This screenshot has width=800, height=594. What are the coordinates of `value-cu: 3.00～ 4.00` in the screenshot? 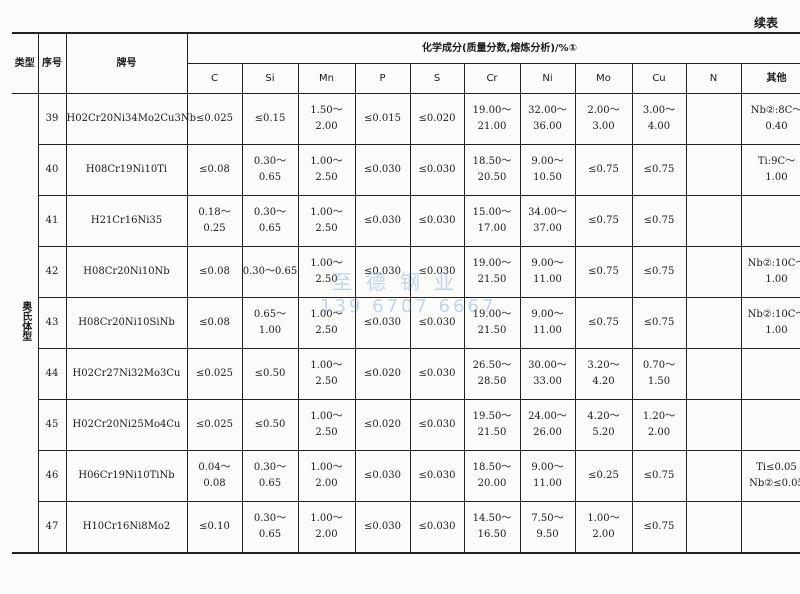 It's located at (659, 119).